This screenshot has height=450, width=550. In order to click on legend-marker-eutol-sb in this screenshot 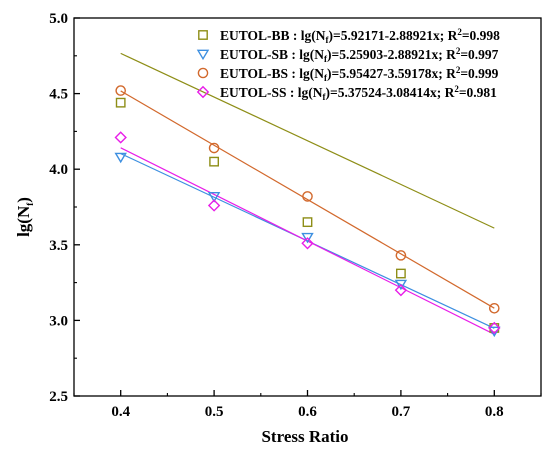, I will do `click(203, 55)`.